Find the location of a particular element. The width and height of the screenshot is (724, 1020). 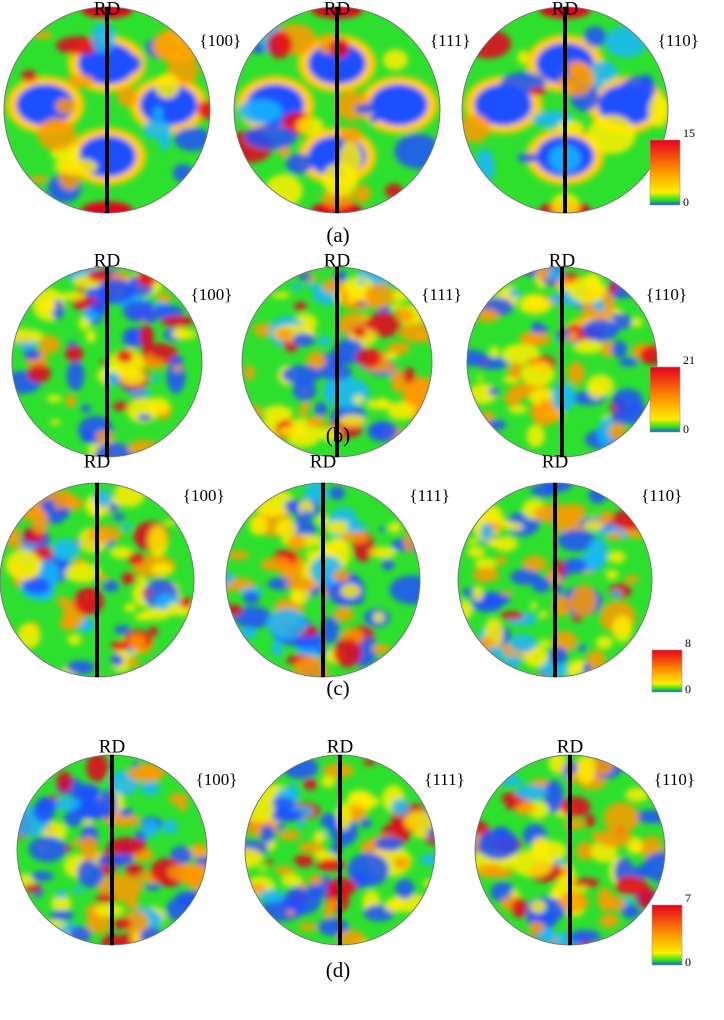

colorbar-max: 7 is located at coordinates (688, 898).